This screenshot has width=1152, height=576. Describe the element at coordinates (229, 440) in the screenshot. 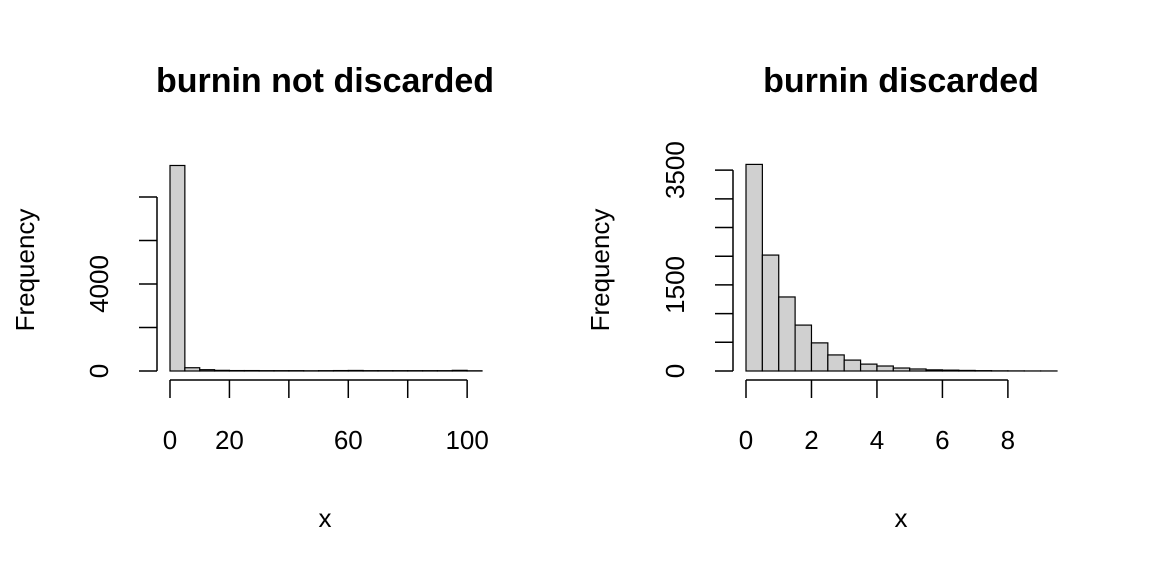

I see `x-tick-label: 20` at that location.